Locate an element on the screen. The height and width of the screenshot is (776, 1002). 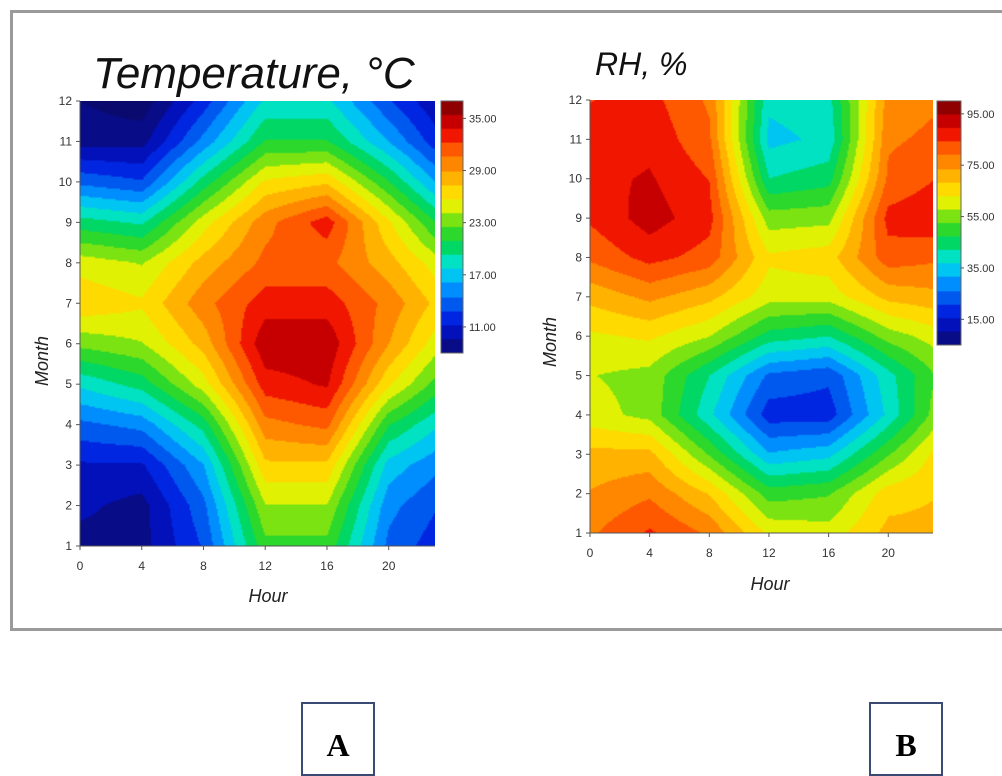
chart-title: Temperature, °C is located at coordinates (254, 73).